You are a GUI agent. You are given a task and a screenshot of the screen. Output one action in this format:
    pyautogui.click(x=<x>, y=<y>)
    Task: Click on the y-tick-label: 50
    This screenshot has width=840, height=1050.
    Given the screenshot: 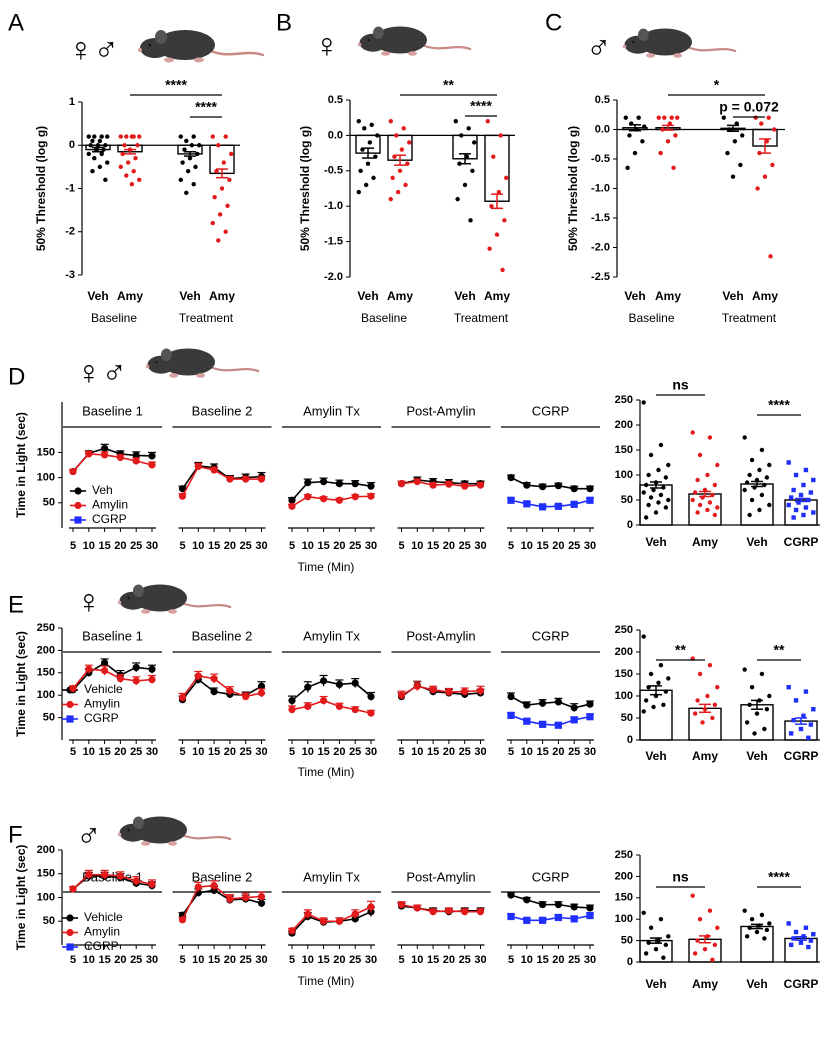 What is the action you would take?
    pyautogui.click(x=49, y=718)
    